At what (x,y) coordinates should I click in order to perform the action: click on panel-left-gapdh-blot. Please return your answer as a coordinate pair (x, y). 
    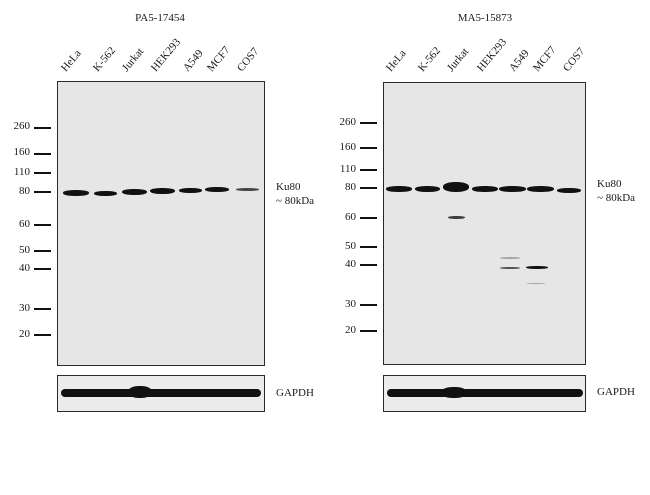
    Looking at the image, I should click on (161, 393).